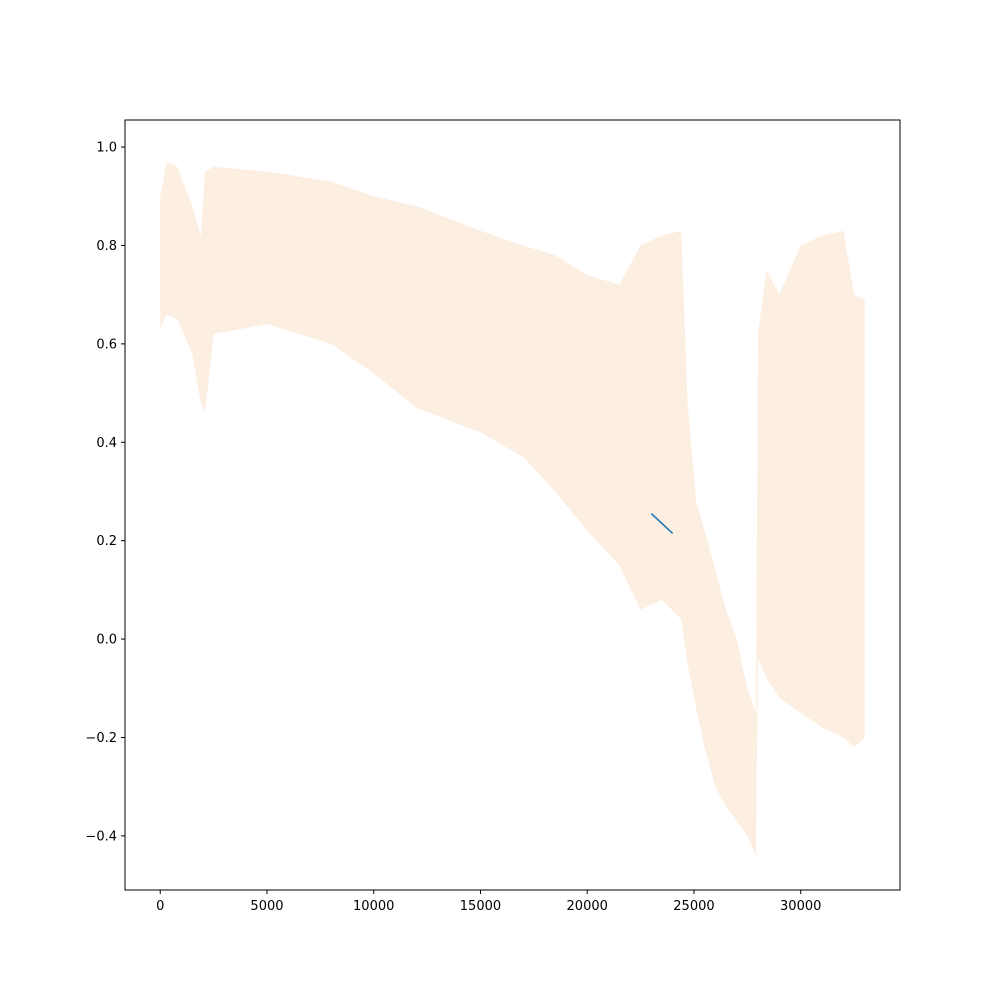  I want to click on y-tick-label: 0.0, so click(106, 640).